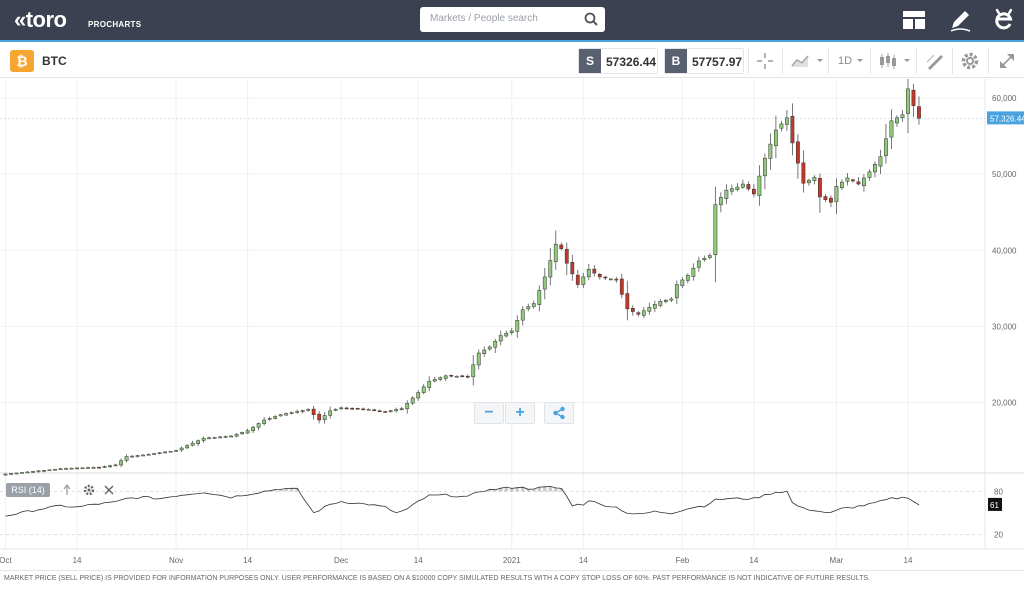 The image size is (1024, 599). I want to click on search-icon, so click(591, 19).